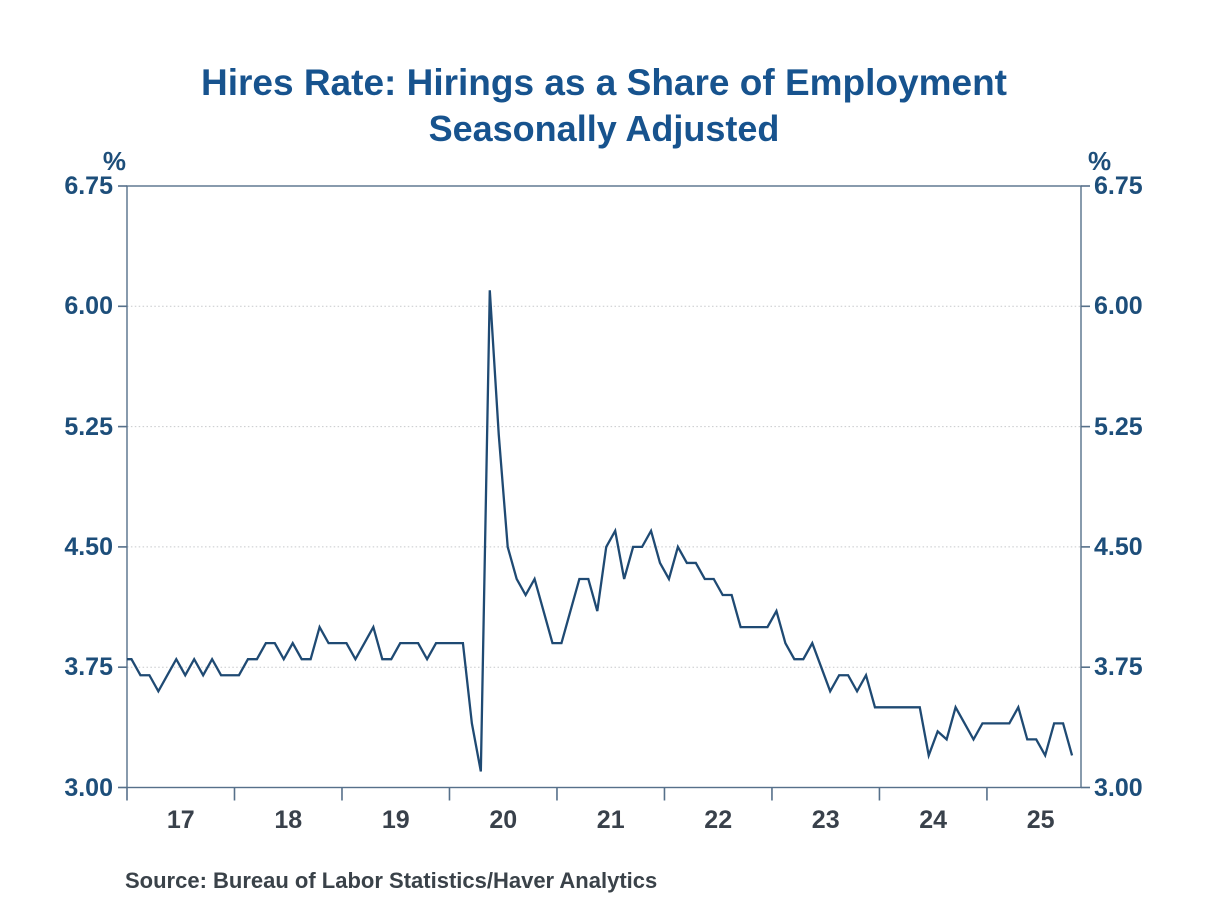  What do you see at coordinates (604, 128) in the screenshot?
I see `page-subtitle: Seasonally Adjusted` at bounding box center [604, 128].